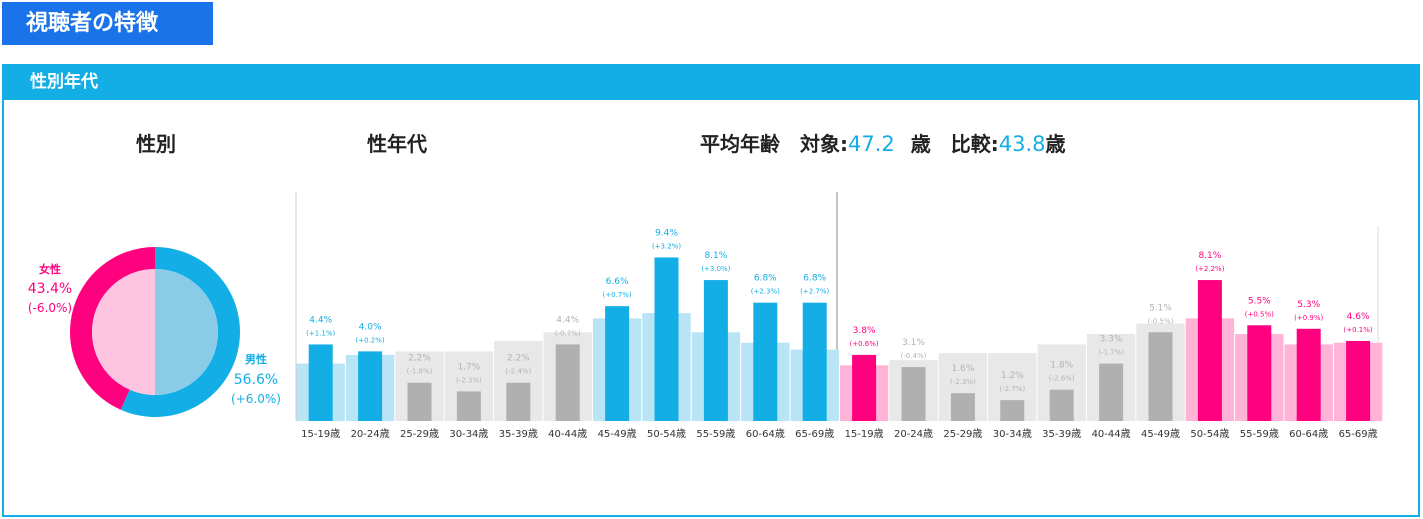 The width and height of the screenshot is (1423, 519). I want to click on bar-diff-label: (+0.2%), so click(370, 340).